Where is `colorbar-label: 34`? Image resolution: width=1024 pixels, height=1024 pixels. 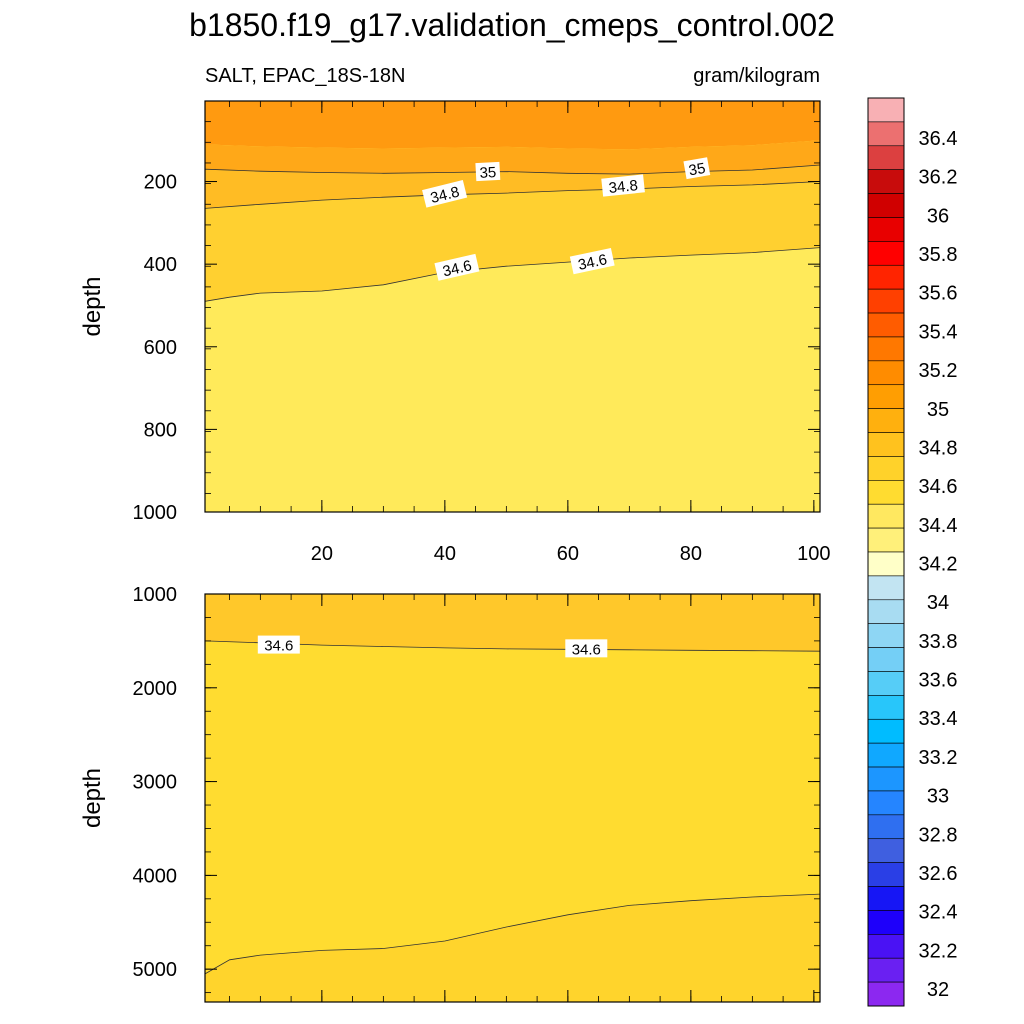
colorbar-label: 34 is located at coordinates (938, 603).